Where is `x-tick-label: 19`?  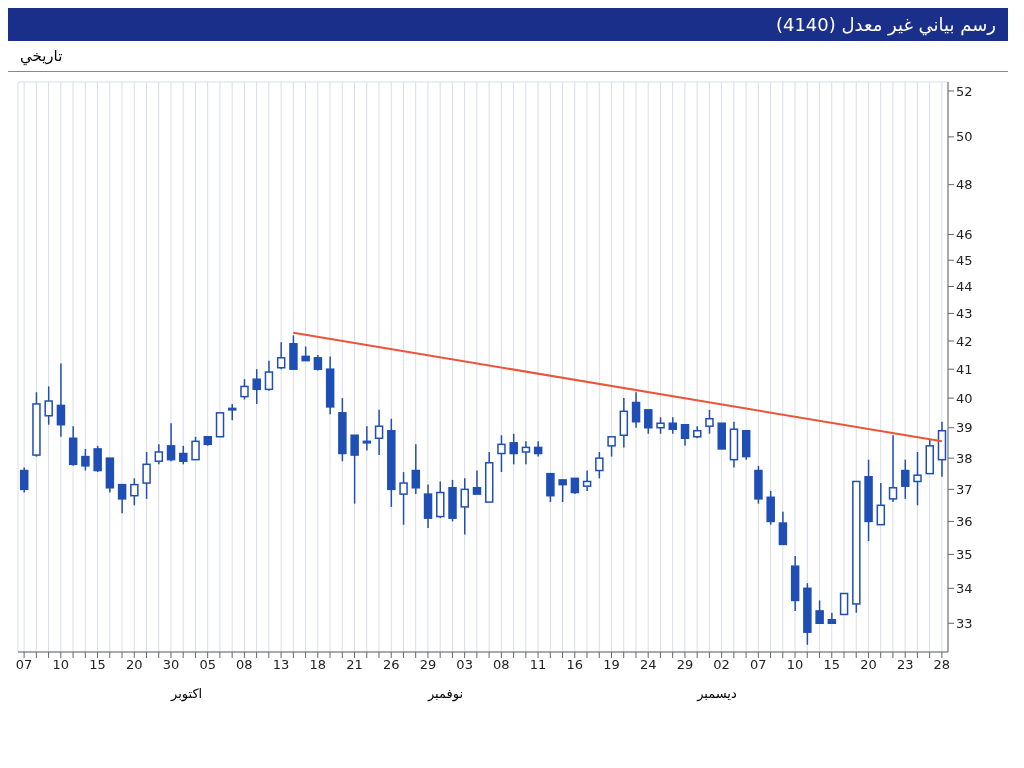
x-tick-label: 19 is located at coordinates (611, 665).